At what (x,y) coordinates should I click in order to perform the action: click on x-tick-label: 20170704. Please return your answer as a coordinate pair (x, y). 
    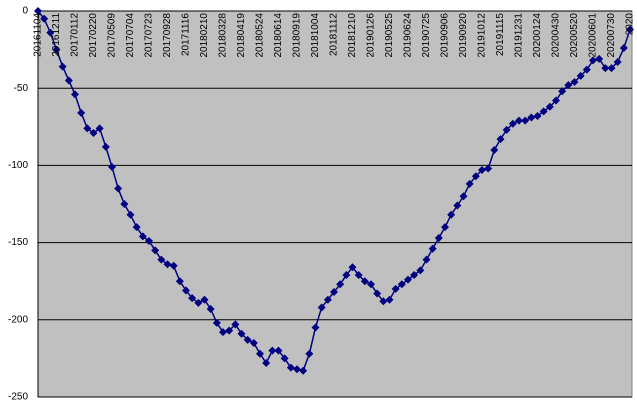
    Looking at the image, I should click on (130, 35).